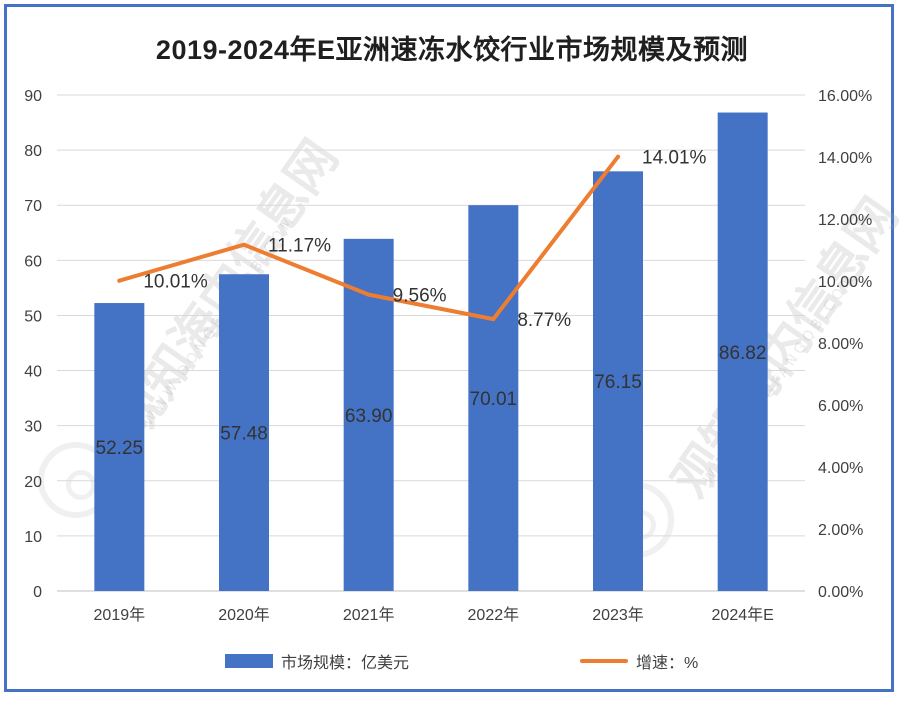 This screenshot has height=702, width=904. What do you see at coordinates (369, 615) in the screenshot?
I see `x-tick-label: 2021年` at bounding box center [369, 615].